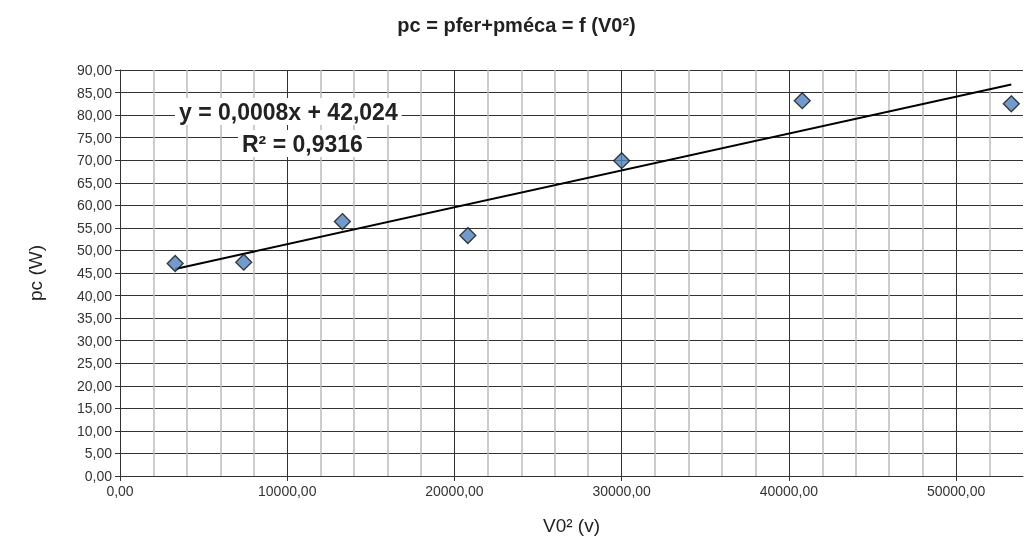 The height and width of the screenshot is (556, 1033). What do you see at coordinates (956, 491) in the screenshot?
I see `x-tick-label: 50000,00` at bounding box center [956, 491].